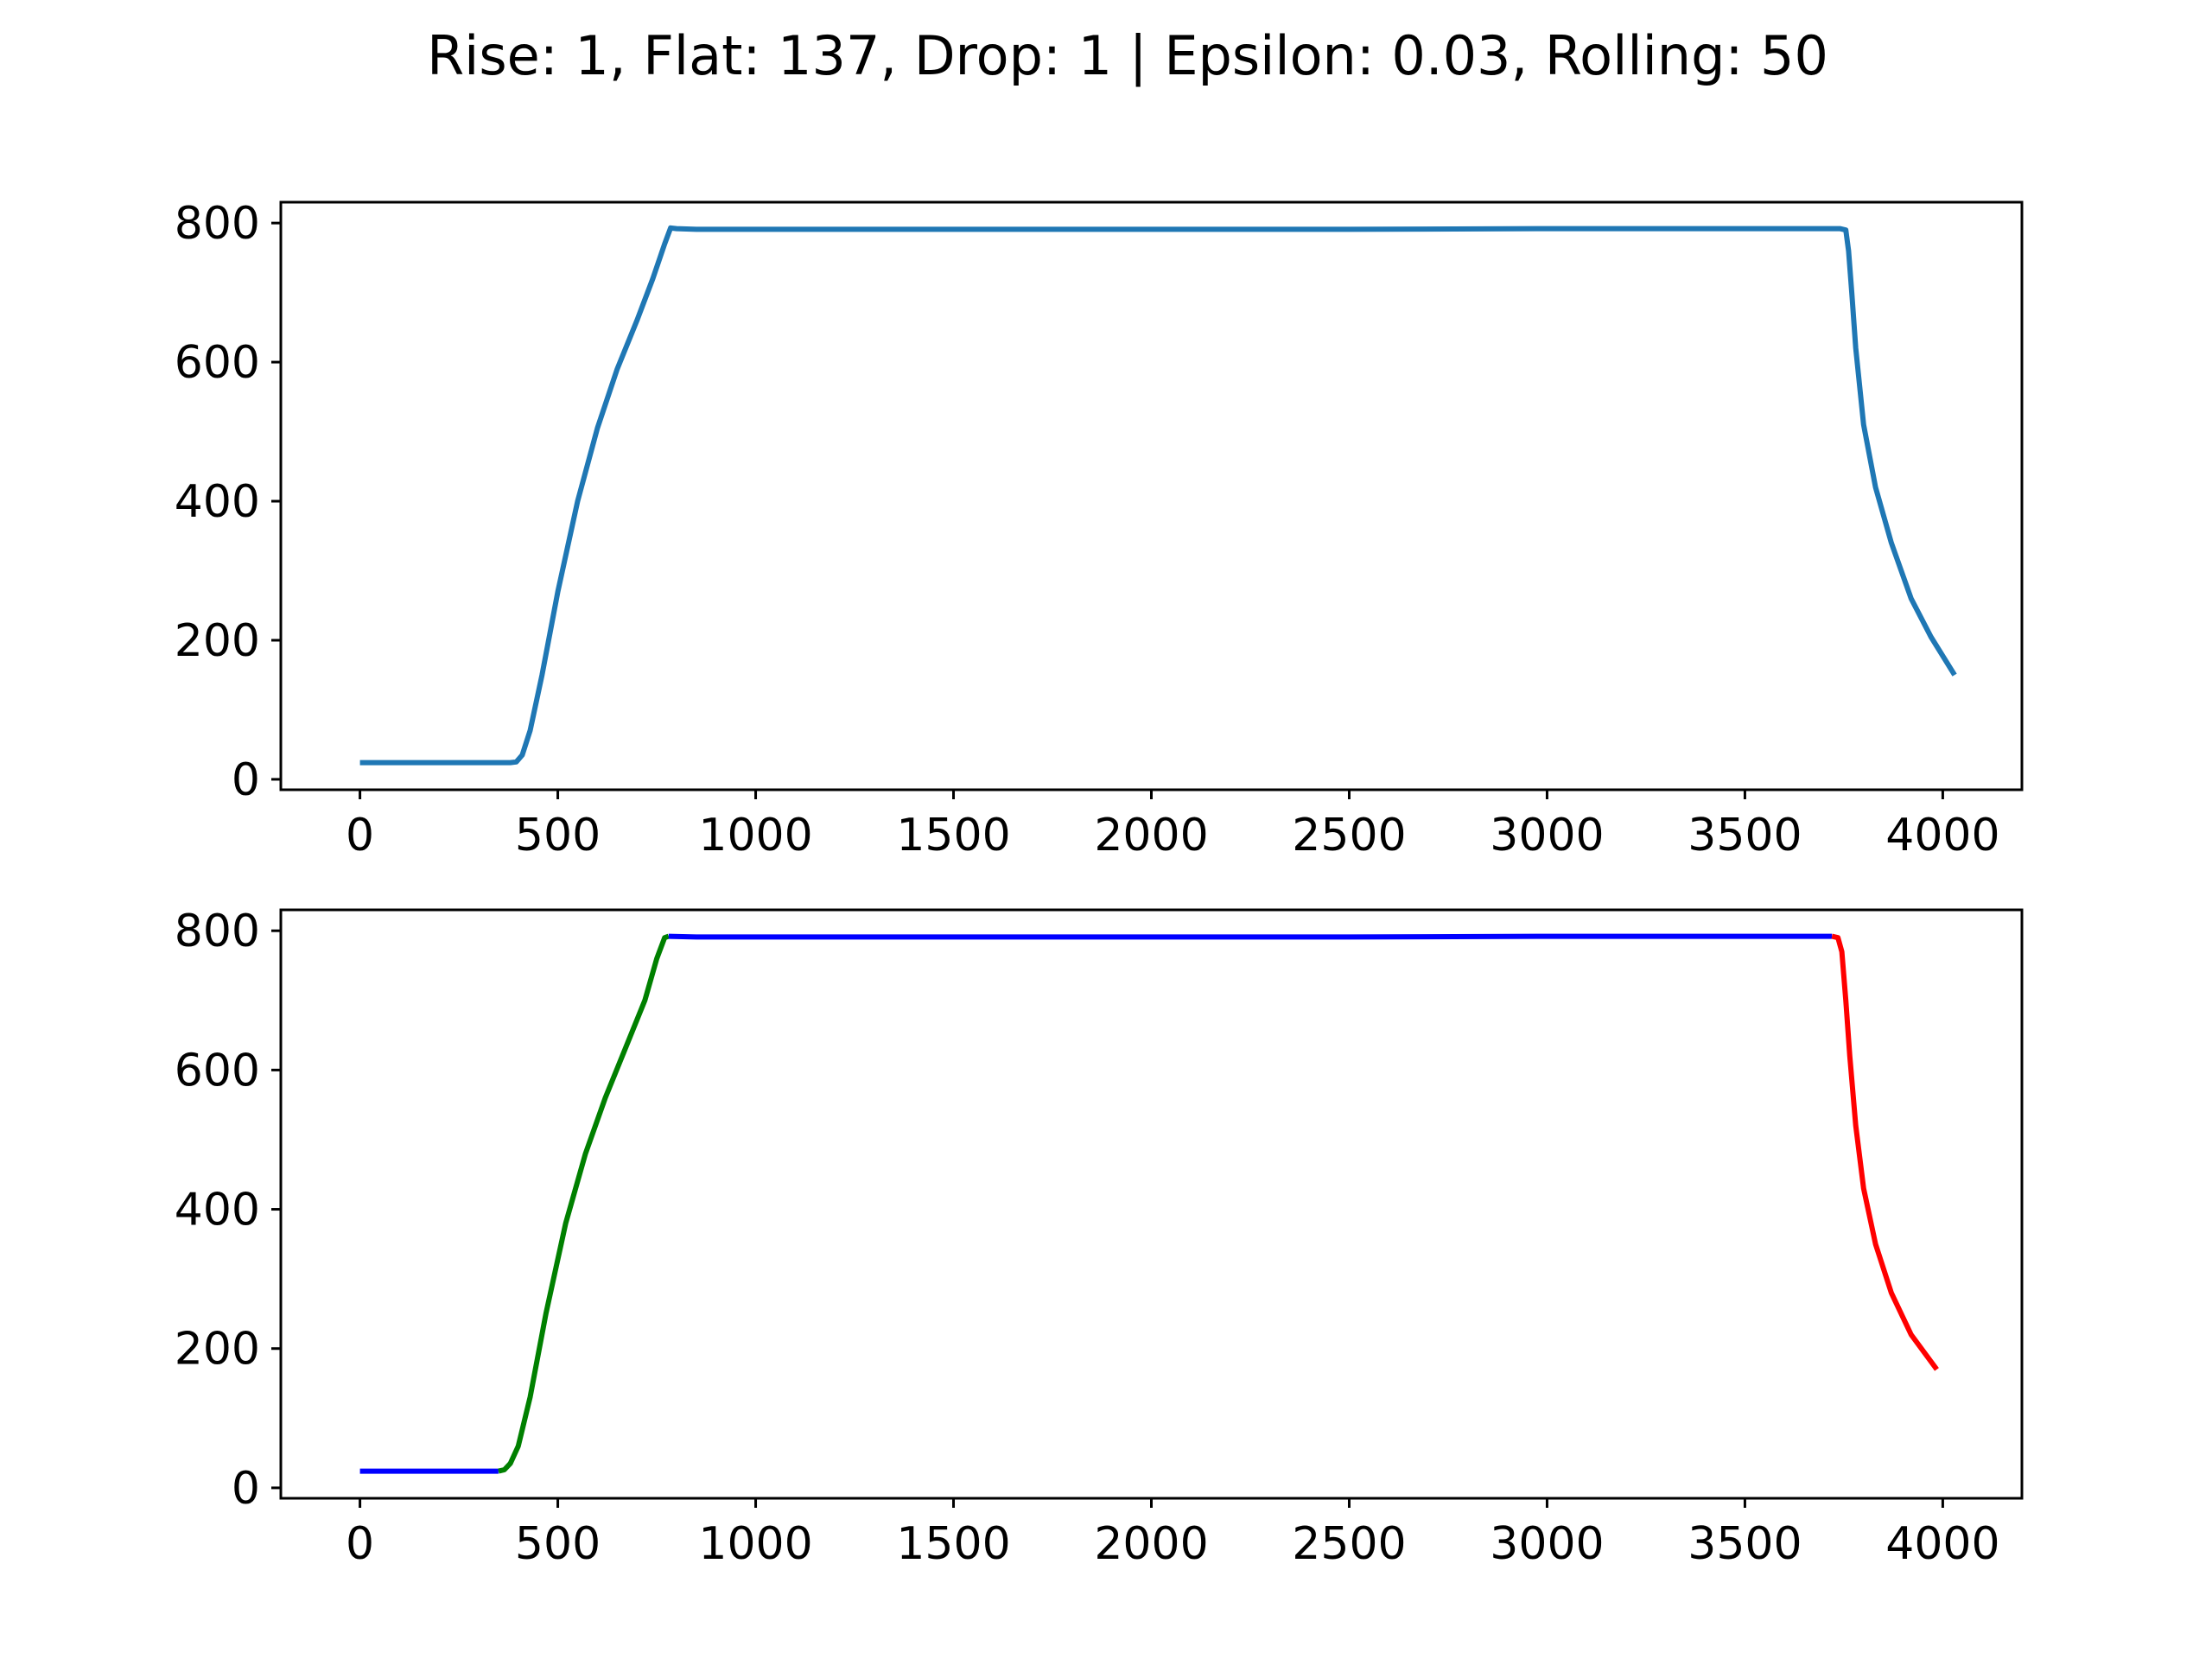 The width and height of the screenshot is (2212, 1659). What do you see at coordinates (360, 1544) in the screenshot?
I see `bottom-plot-x-tick-label: 0` at bounding box center [360, 1544].